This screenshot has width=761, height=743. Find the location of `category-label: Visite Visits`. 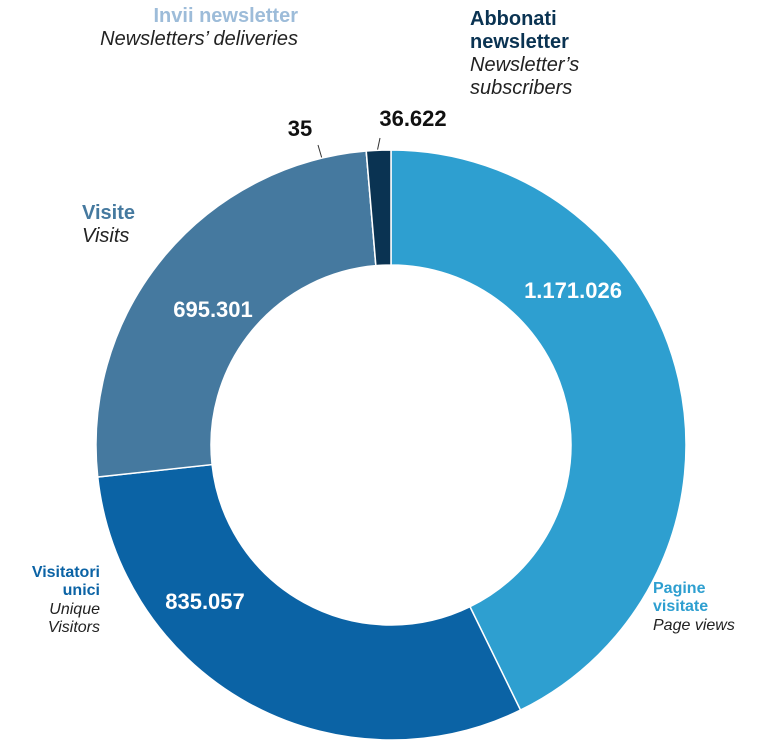

category-label: Visite Visits is located at coordinates (142, 225).